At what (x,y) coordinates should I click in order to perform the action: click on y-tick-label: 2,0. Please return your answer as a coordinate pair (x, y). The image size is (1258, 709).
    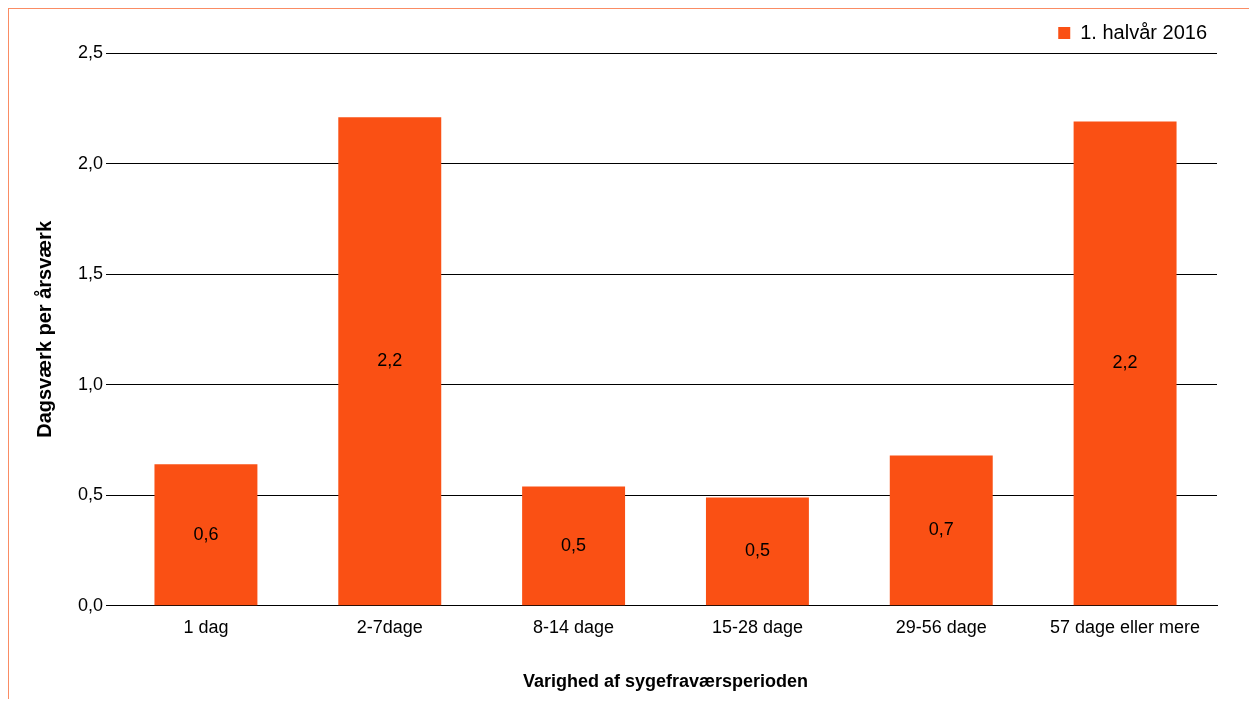
    Looking at the image, I should click on (90, 162).